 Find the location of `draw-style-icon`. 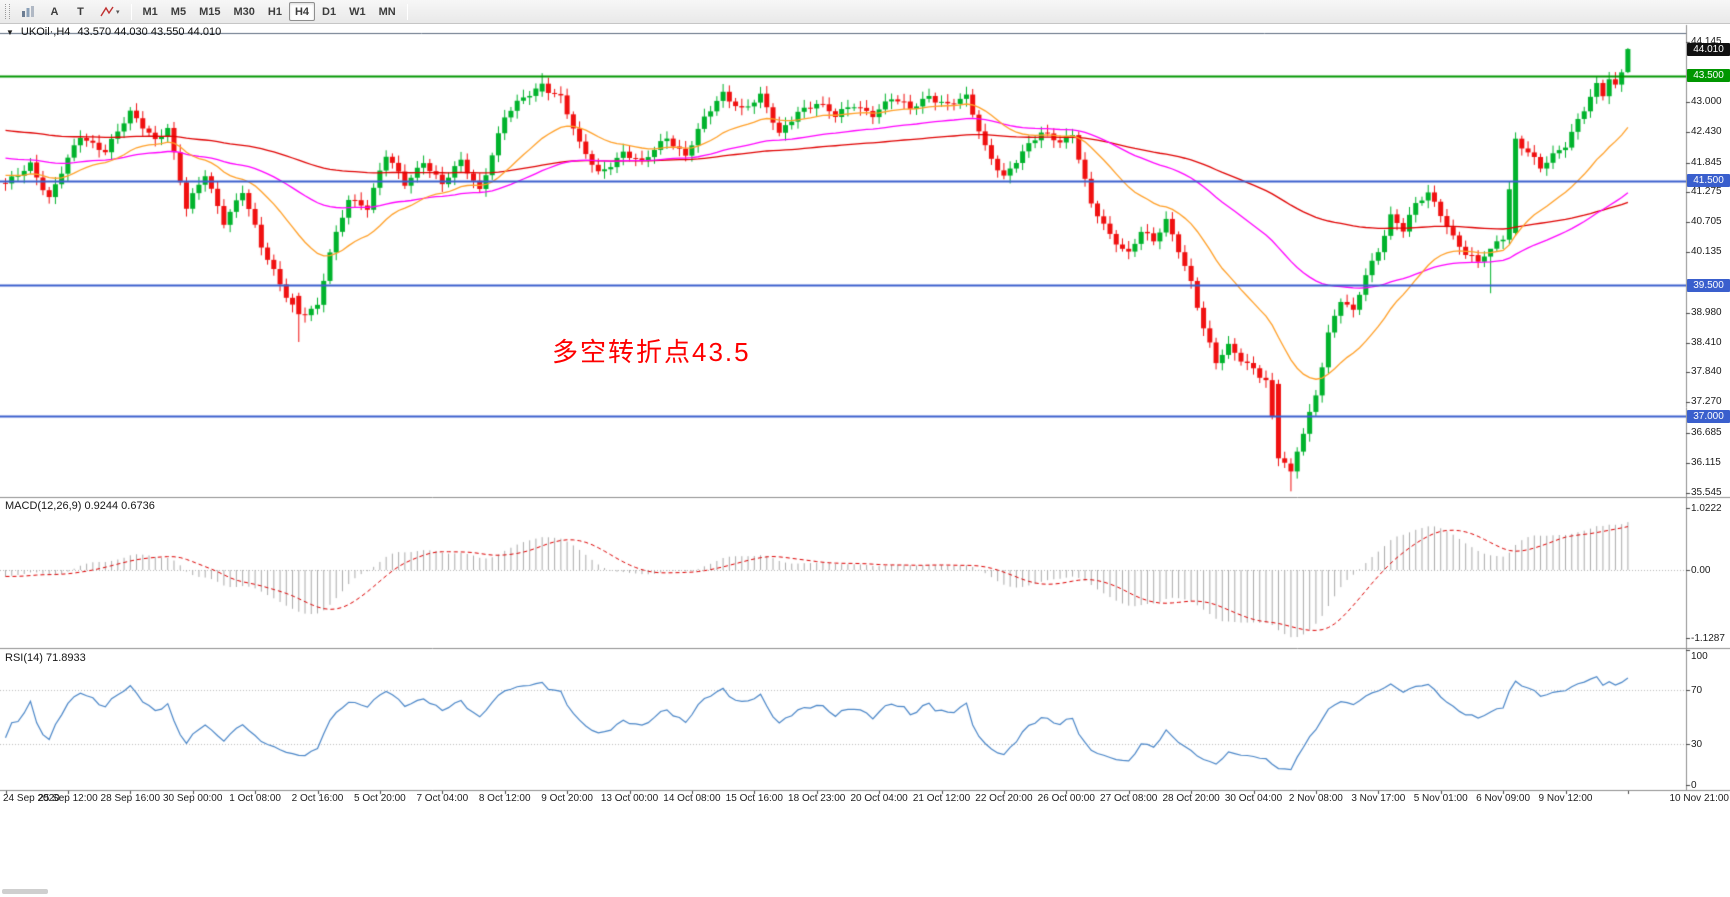

draw-style-icon is located at coordinates (107, 11).